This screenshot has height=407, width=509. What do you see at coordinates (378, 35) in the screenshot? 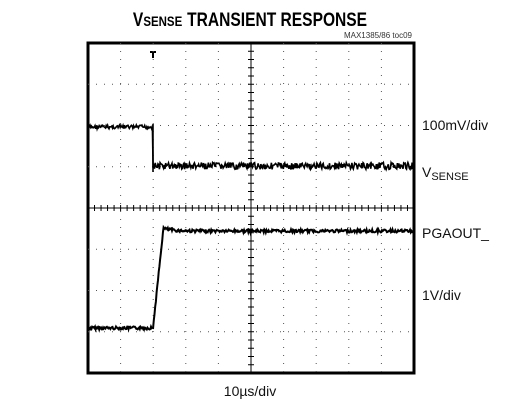
I see `figure-code: MAX1385/86 toc09` at bounding box center [378, 35].